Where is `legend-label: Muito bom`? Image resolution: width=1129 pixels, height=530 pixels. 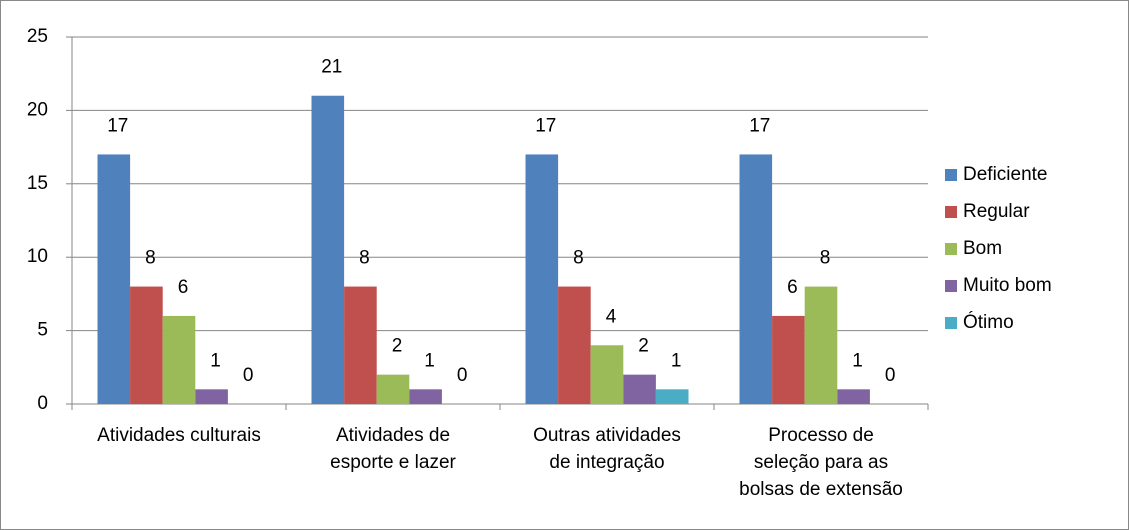 legend-label: Muito bom is located at coordinates (1007, 285).